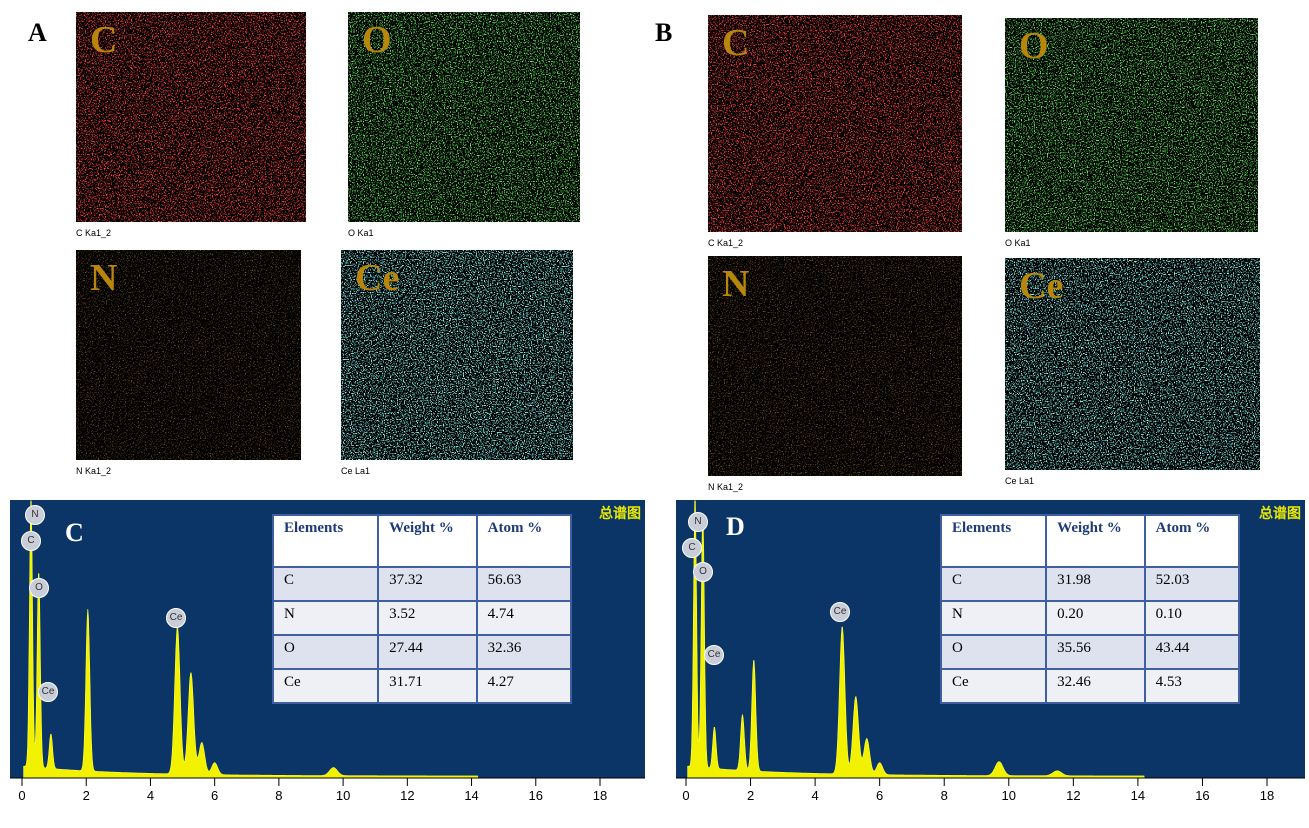 The height and width of the screenshot is (828, 1309). I want to click on table-row: C 31.98 52.03, so click(1090, 584).